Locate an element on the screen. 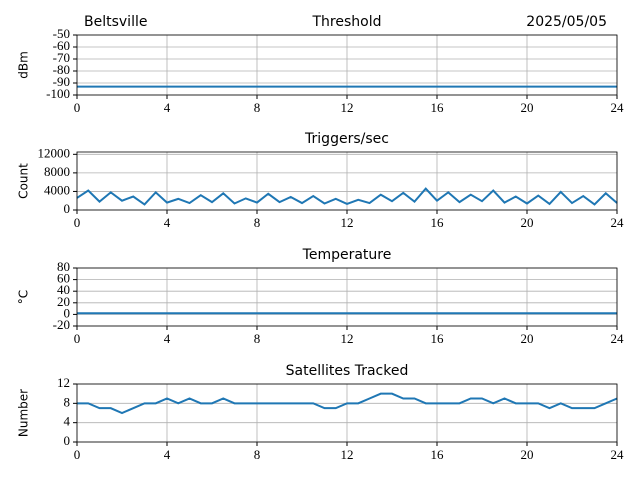 The image size is (640, 480). y-tick-label: -20 is located at coordinates (61, 324).